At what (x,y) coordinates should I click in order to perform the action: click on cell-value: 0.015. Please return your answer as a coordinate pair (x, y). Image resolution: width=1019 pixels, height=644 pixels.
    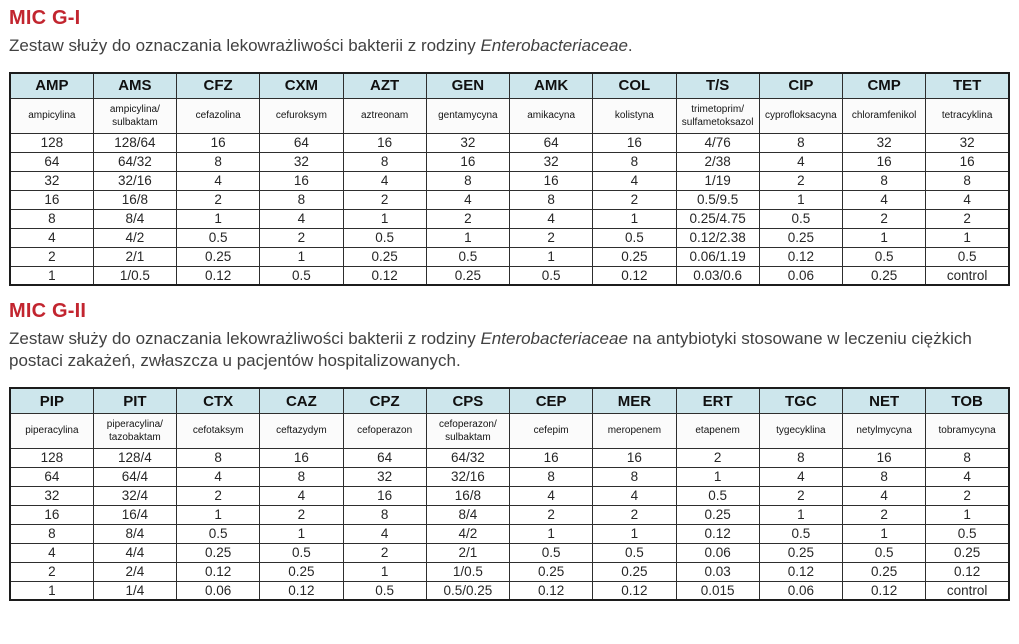
    Looking at the image, I should click on (717, 590).